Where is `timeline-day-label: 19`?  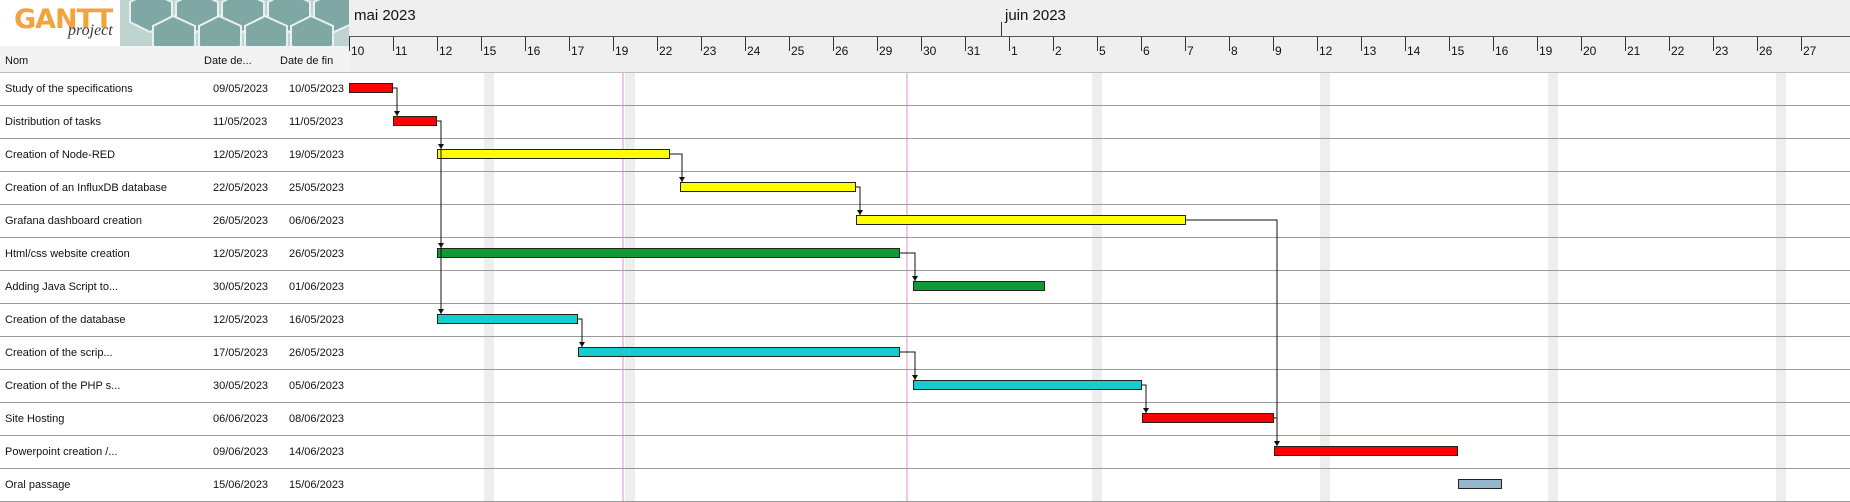 timeline-day-label: 19 is located at coordinates (622, 51).